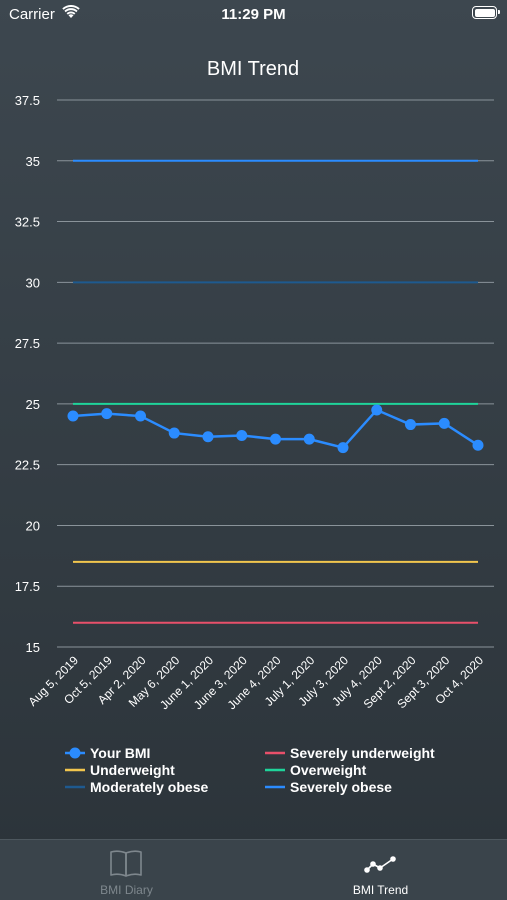 The height and width of the screenshot is (900, 507). Describe the element at coordinates (27, 222) in the screenshot. I see `y-tick-label: 32.5` at that location.